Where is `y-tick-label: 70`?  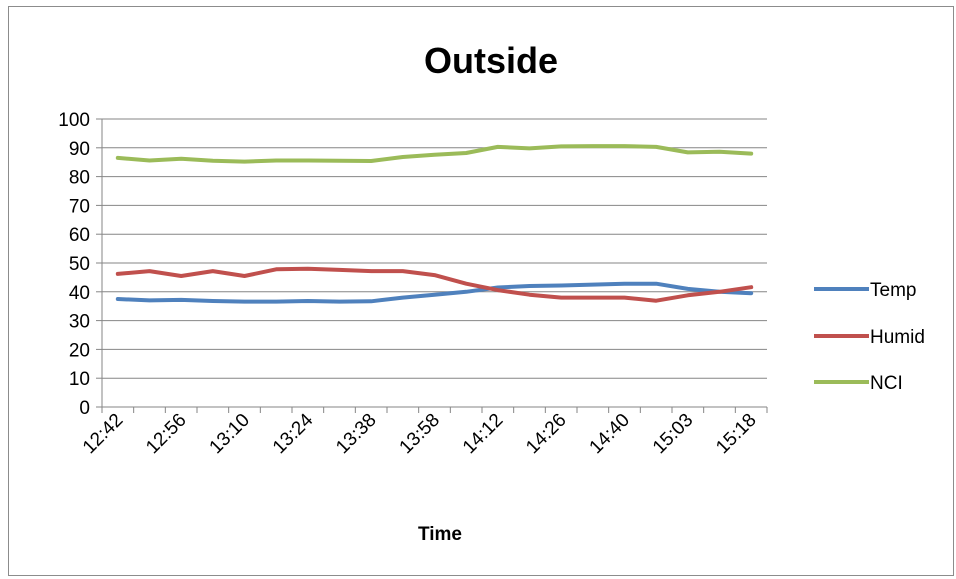 y-tick-label: 70 is located at coordinates (79, 206).